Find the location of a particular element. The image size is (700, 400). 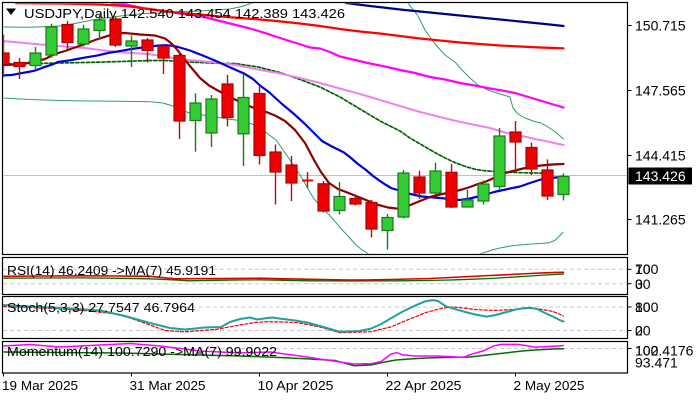

svg-text: 80 is located at coordinates (643, 307).